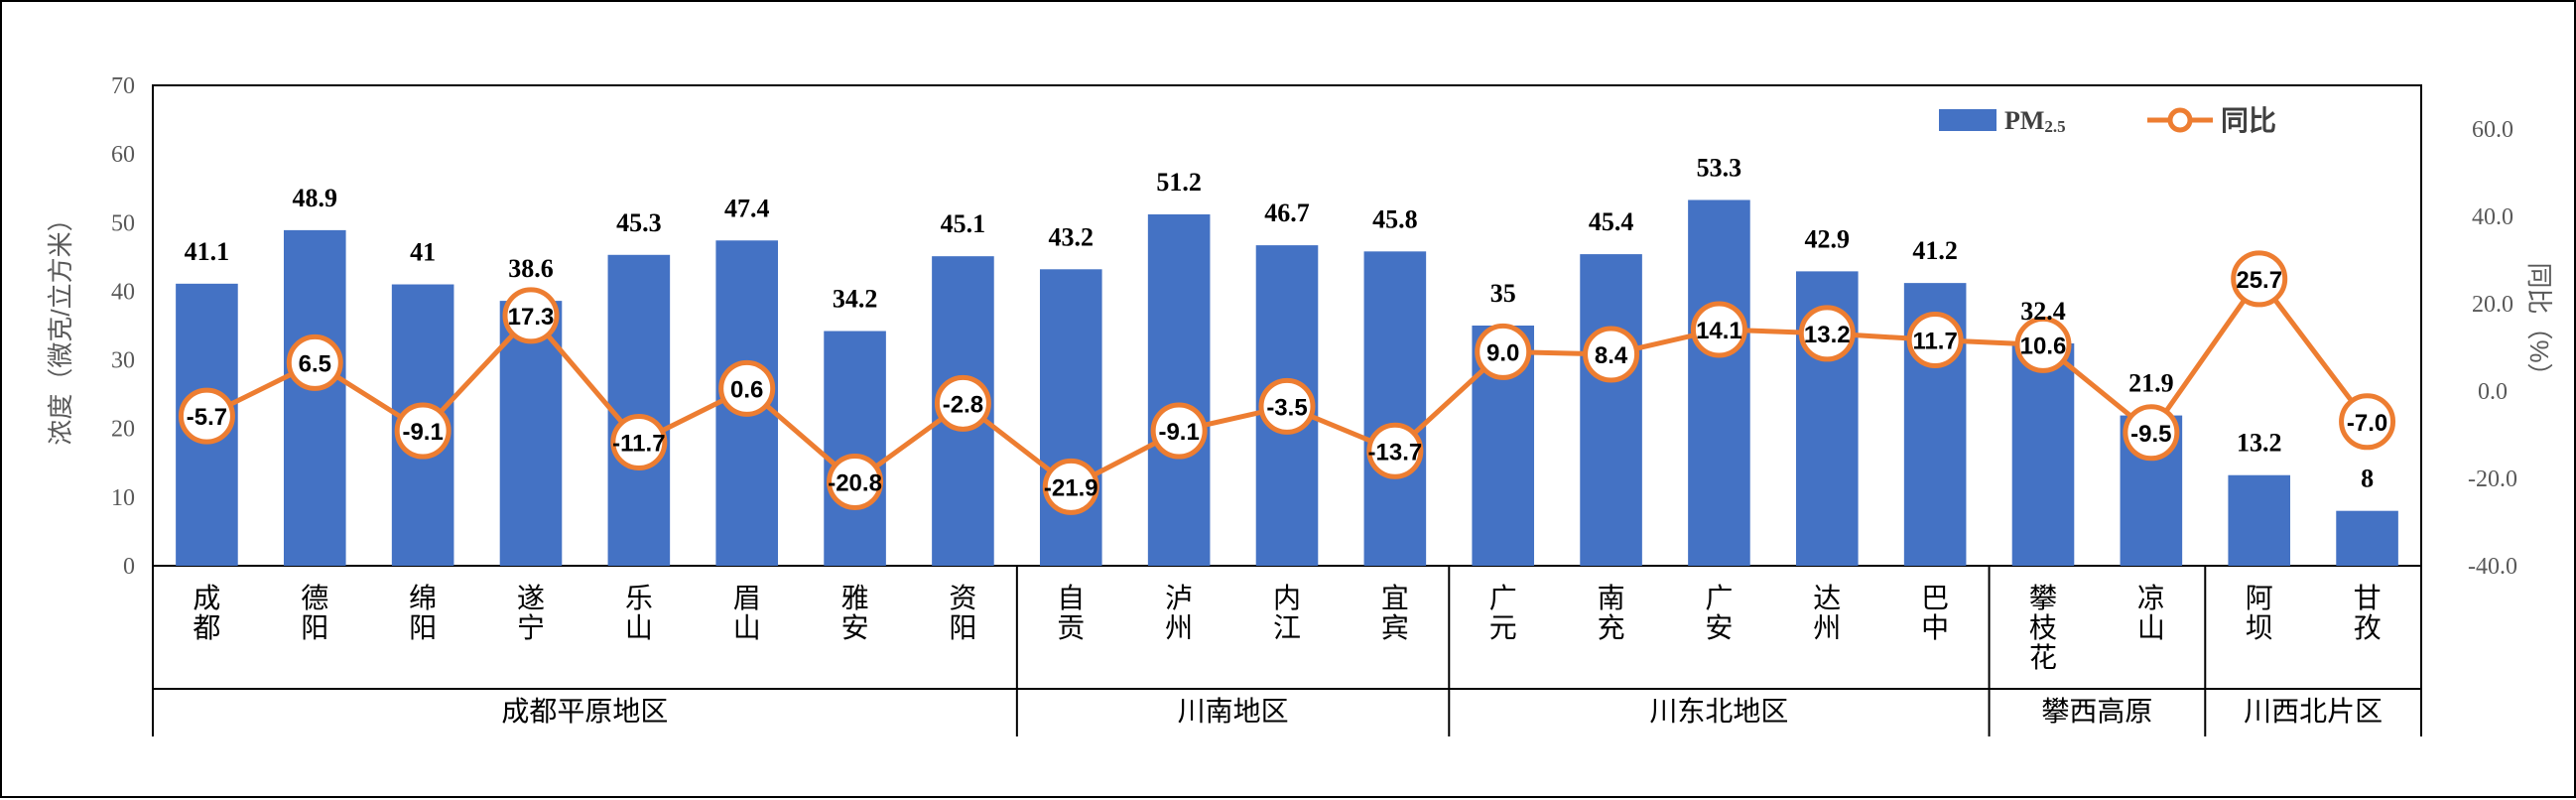 The width and height of the screenshot is (2576, 800). I want to click on bar-value-label: 46.7, so click(1287, 213).